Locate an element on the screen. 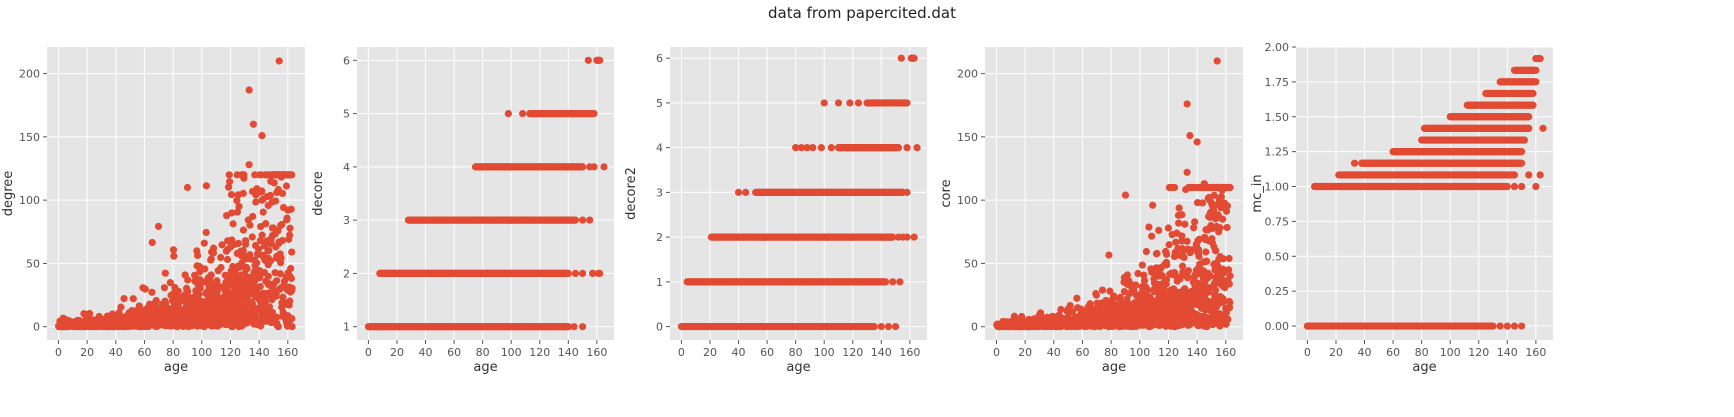 This screenshot has width=1734, height=417. y-tick-label: 0 is located at coordinates (659, 327).